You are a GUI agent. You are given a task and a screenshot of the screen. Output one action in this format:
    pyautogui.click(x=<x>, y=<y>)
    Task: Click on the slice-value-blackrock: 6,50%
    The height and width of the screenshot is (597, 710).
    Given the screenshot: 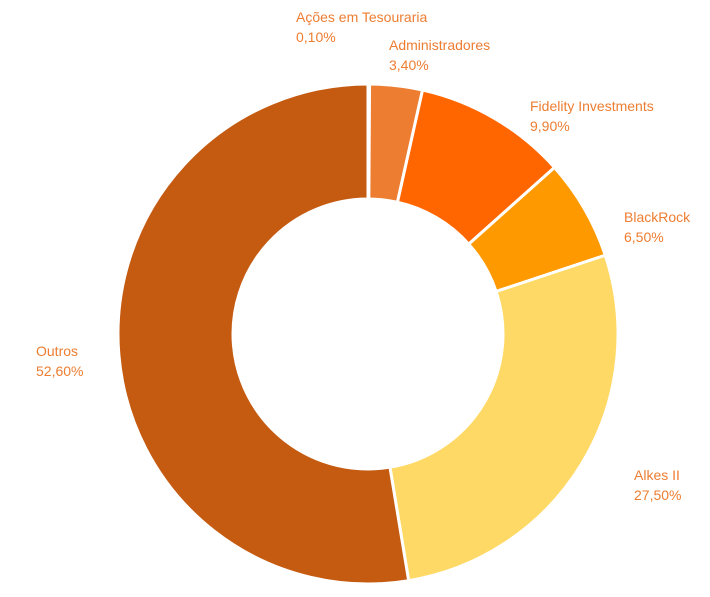 What is the action you would take?
    pyautogui.click(x=644, y=237)
    